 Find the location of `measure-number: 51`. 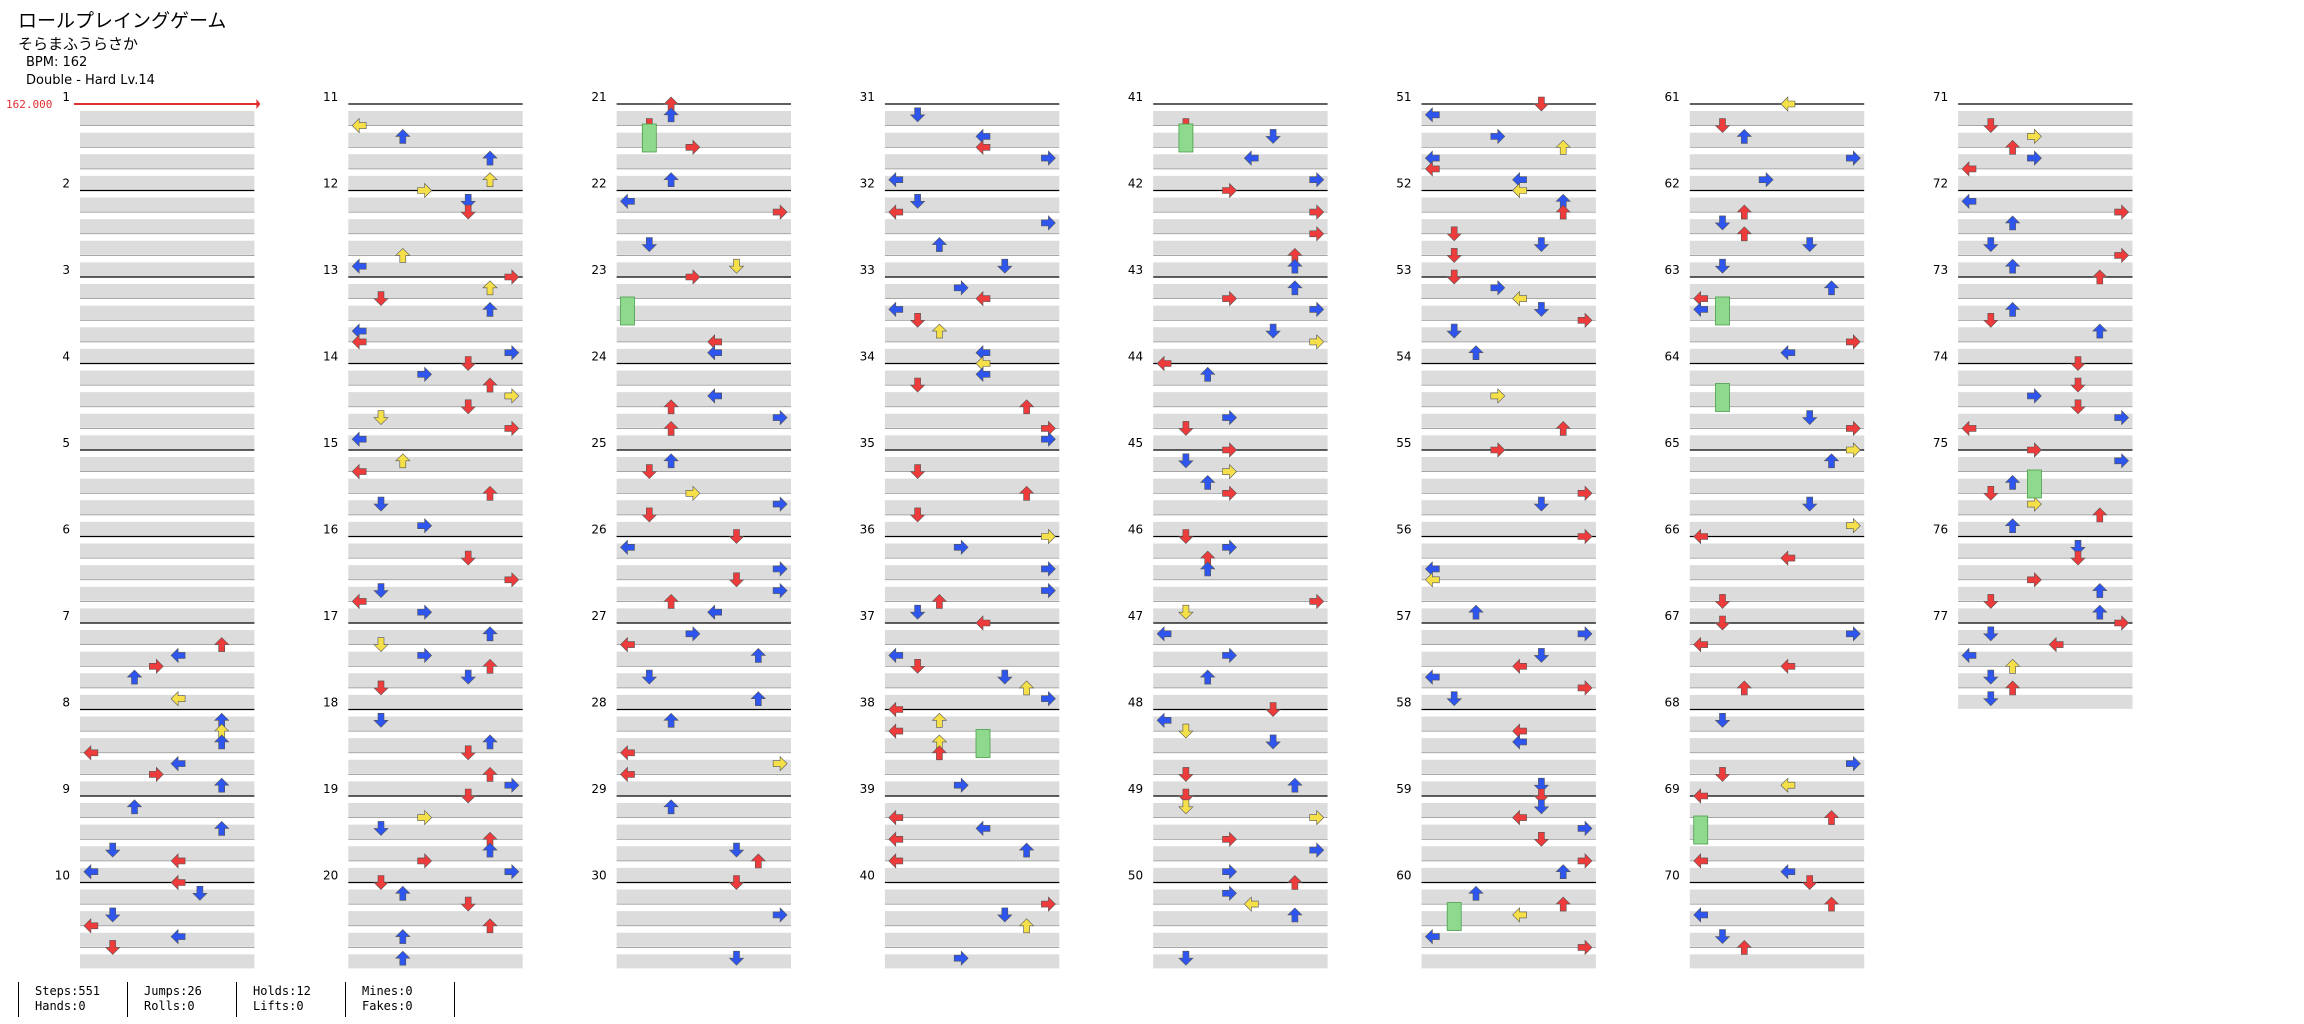

measure-number: 51 is located at coordinates (1403, 97).